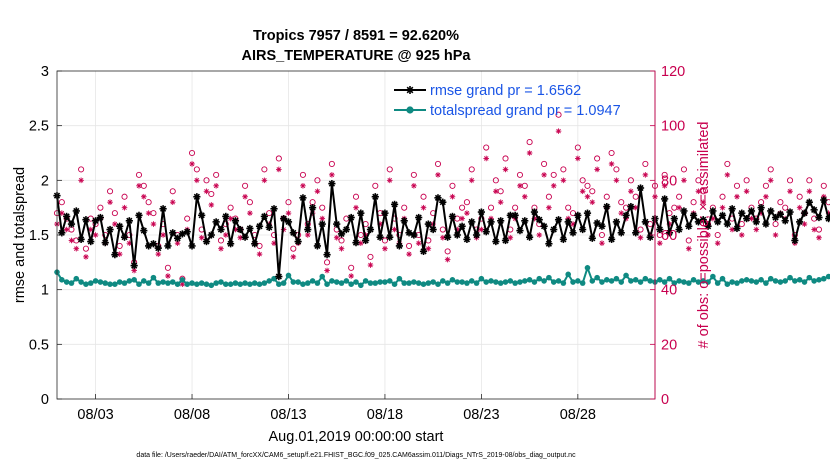 The width and height of the screenshot is (830, 470). Describe the element at coordinates (192, 415) in the screenshot. I see `x-tick-label: 08/08` at that location.